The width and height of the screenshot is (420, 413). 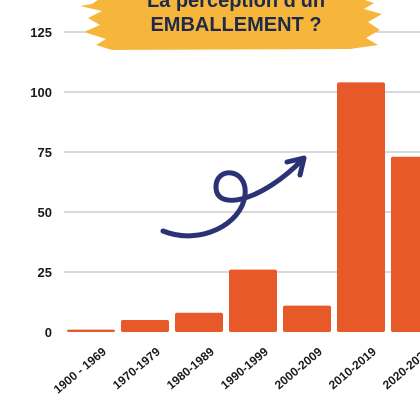 What do you see at coordinates (41, 32) in the screenshot?
I see `y-tick-label: 125` at bounding box center [41, 32].